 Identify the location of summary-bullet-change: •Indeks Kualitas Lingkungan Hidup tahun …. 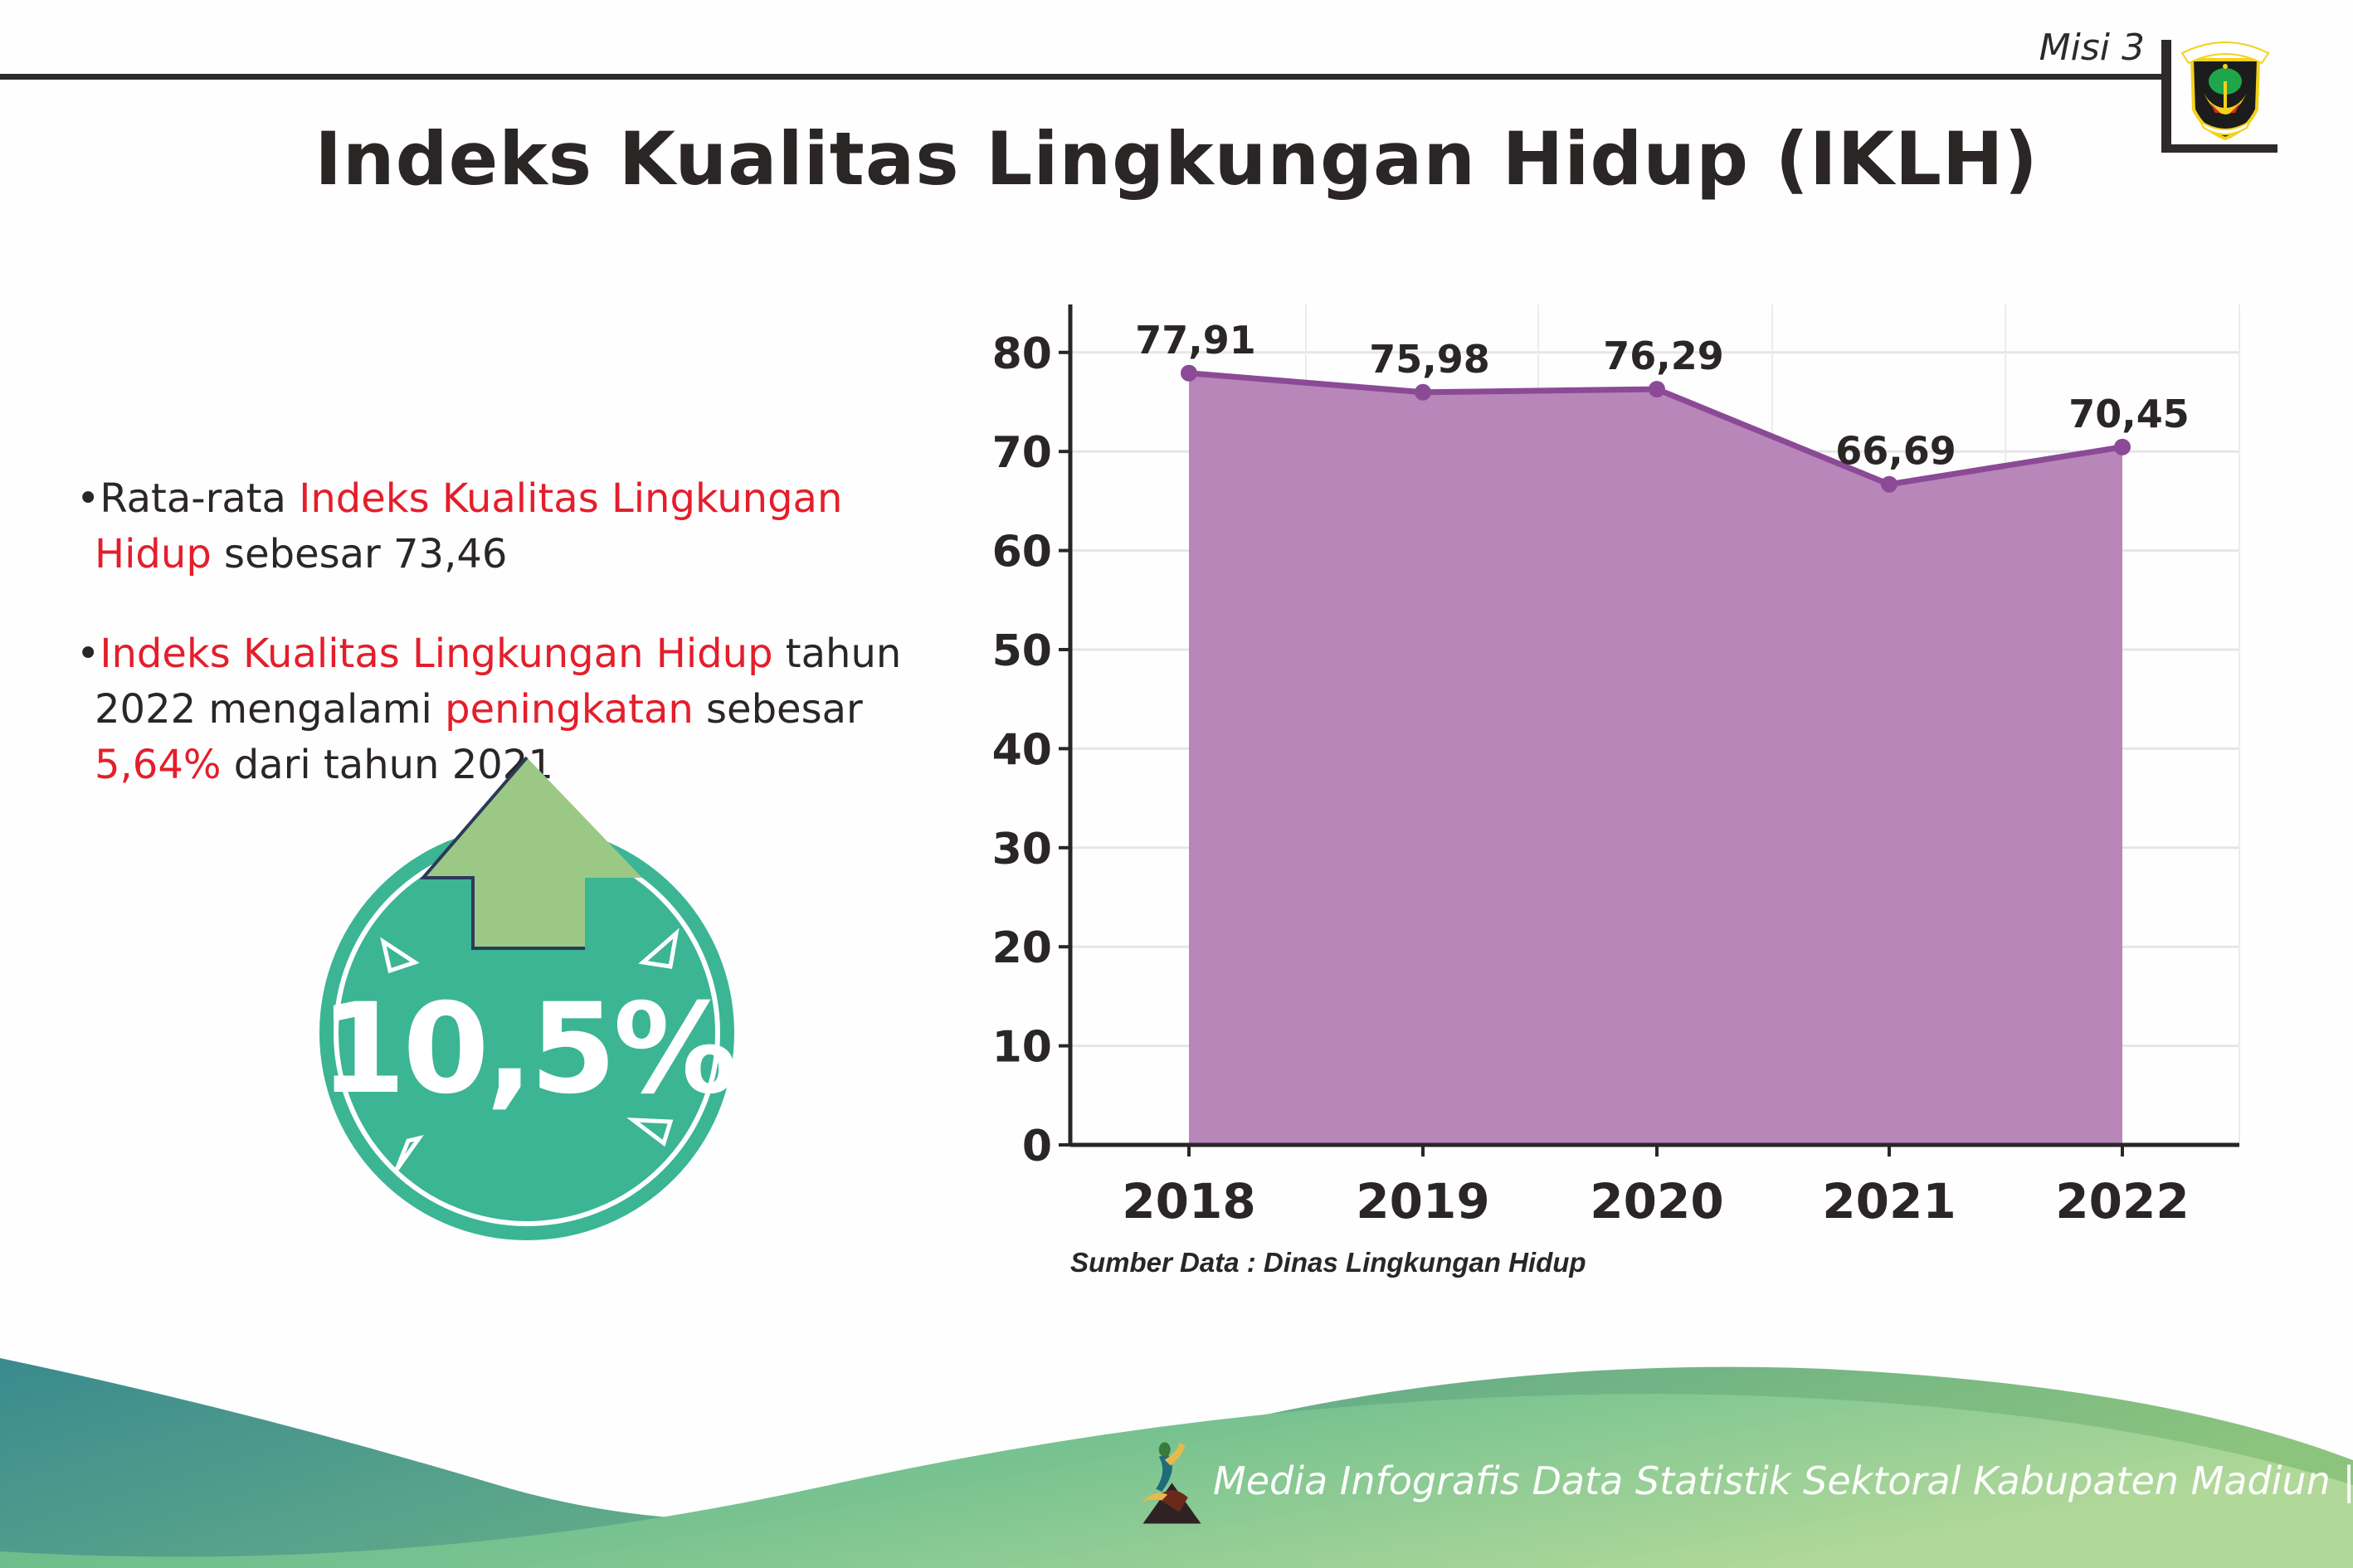
(489, 709).